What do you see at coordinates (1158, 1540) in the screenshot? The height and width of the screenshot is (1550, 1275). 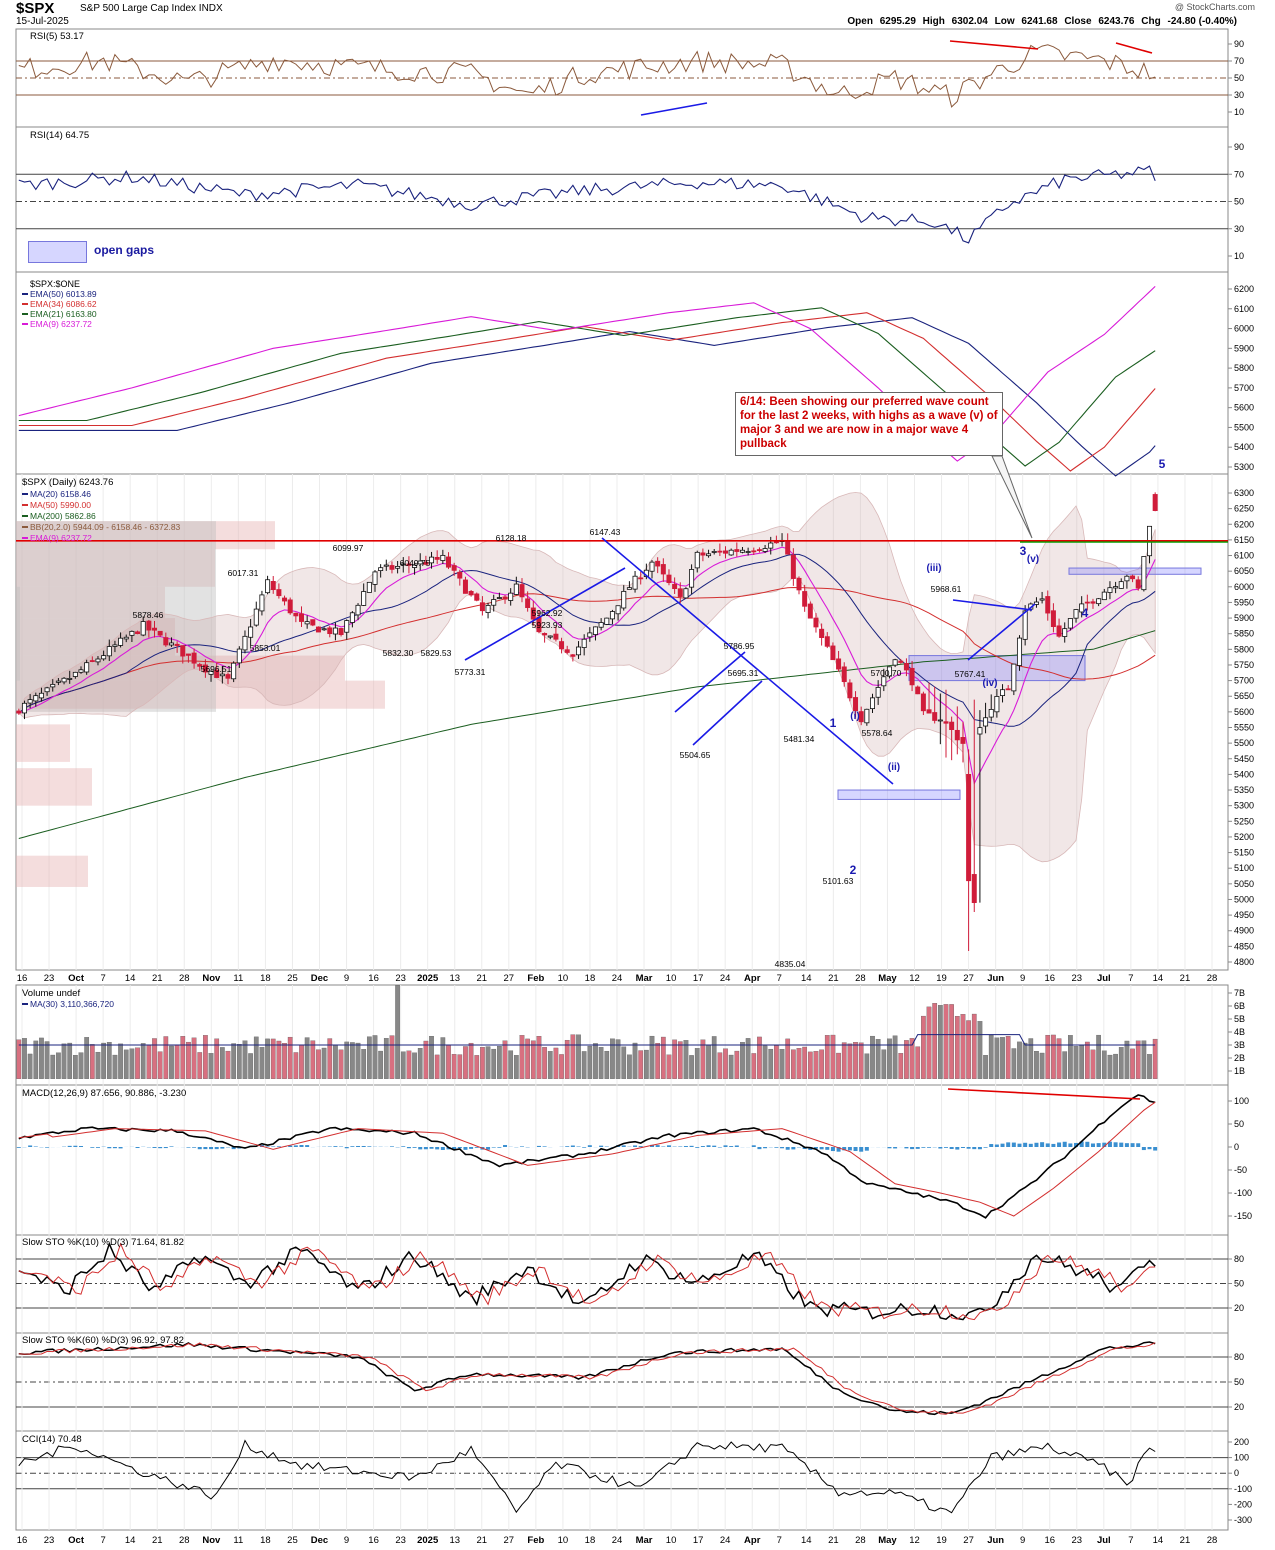 I see `x-axis-label-bottom: 14` at bounding box center [1158, 1540].